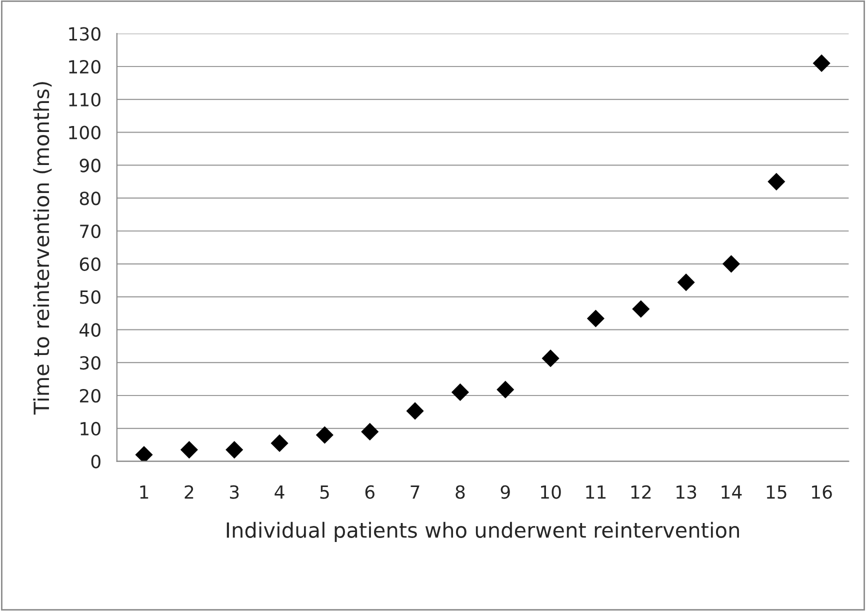 The image size is (866, 611). I want to click on x-tick-label: 13, so click(686, 492).